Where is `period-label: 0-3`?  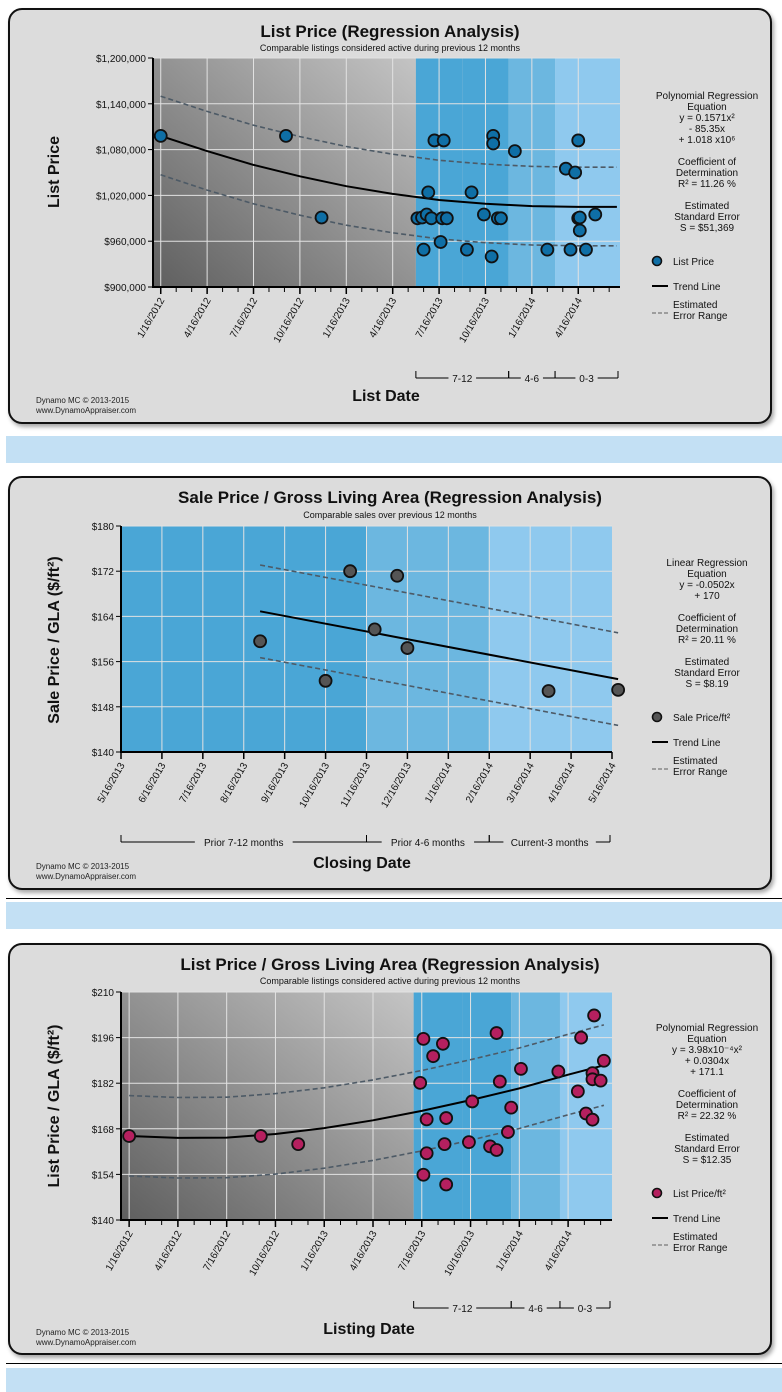
period-label: 0-3 is located at coordinates (585, 1309).